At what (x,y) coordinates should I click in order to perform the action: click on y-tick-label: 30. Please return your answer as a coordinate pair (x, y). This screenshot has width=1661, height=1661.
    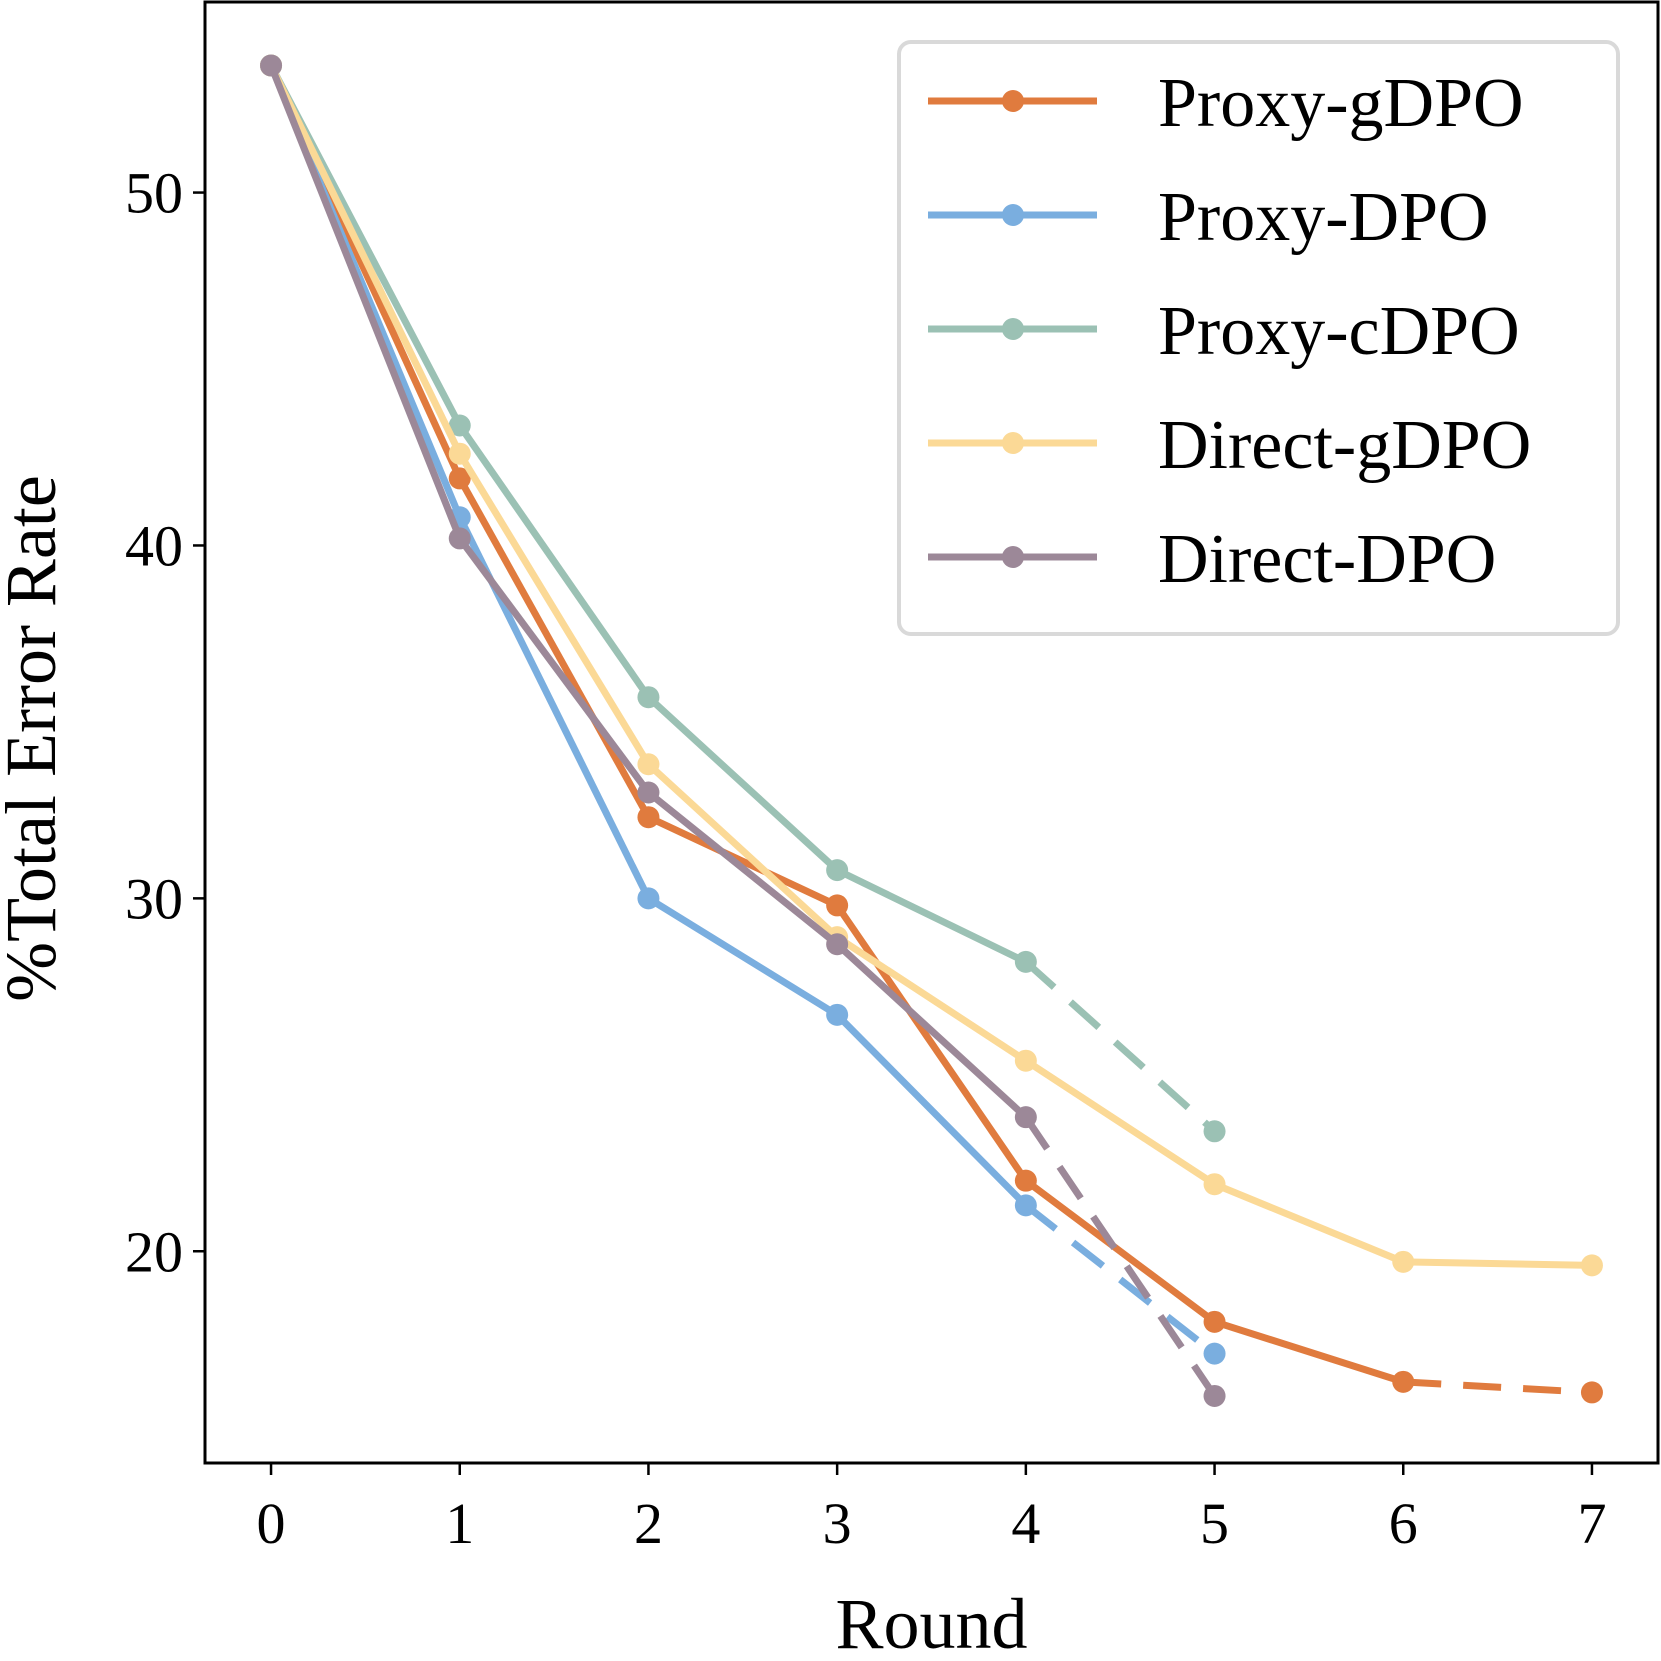
    Looking at the image, I should click on (154, 898).